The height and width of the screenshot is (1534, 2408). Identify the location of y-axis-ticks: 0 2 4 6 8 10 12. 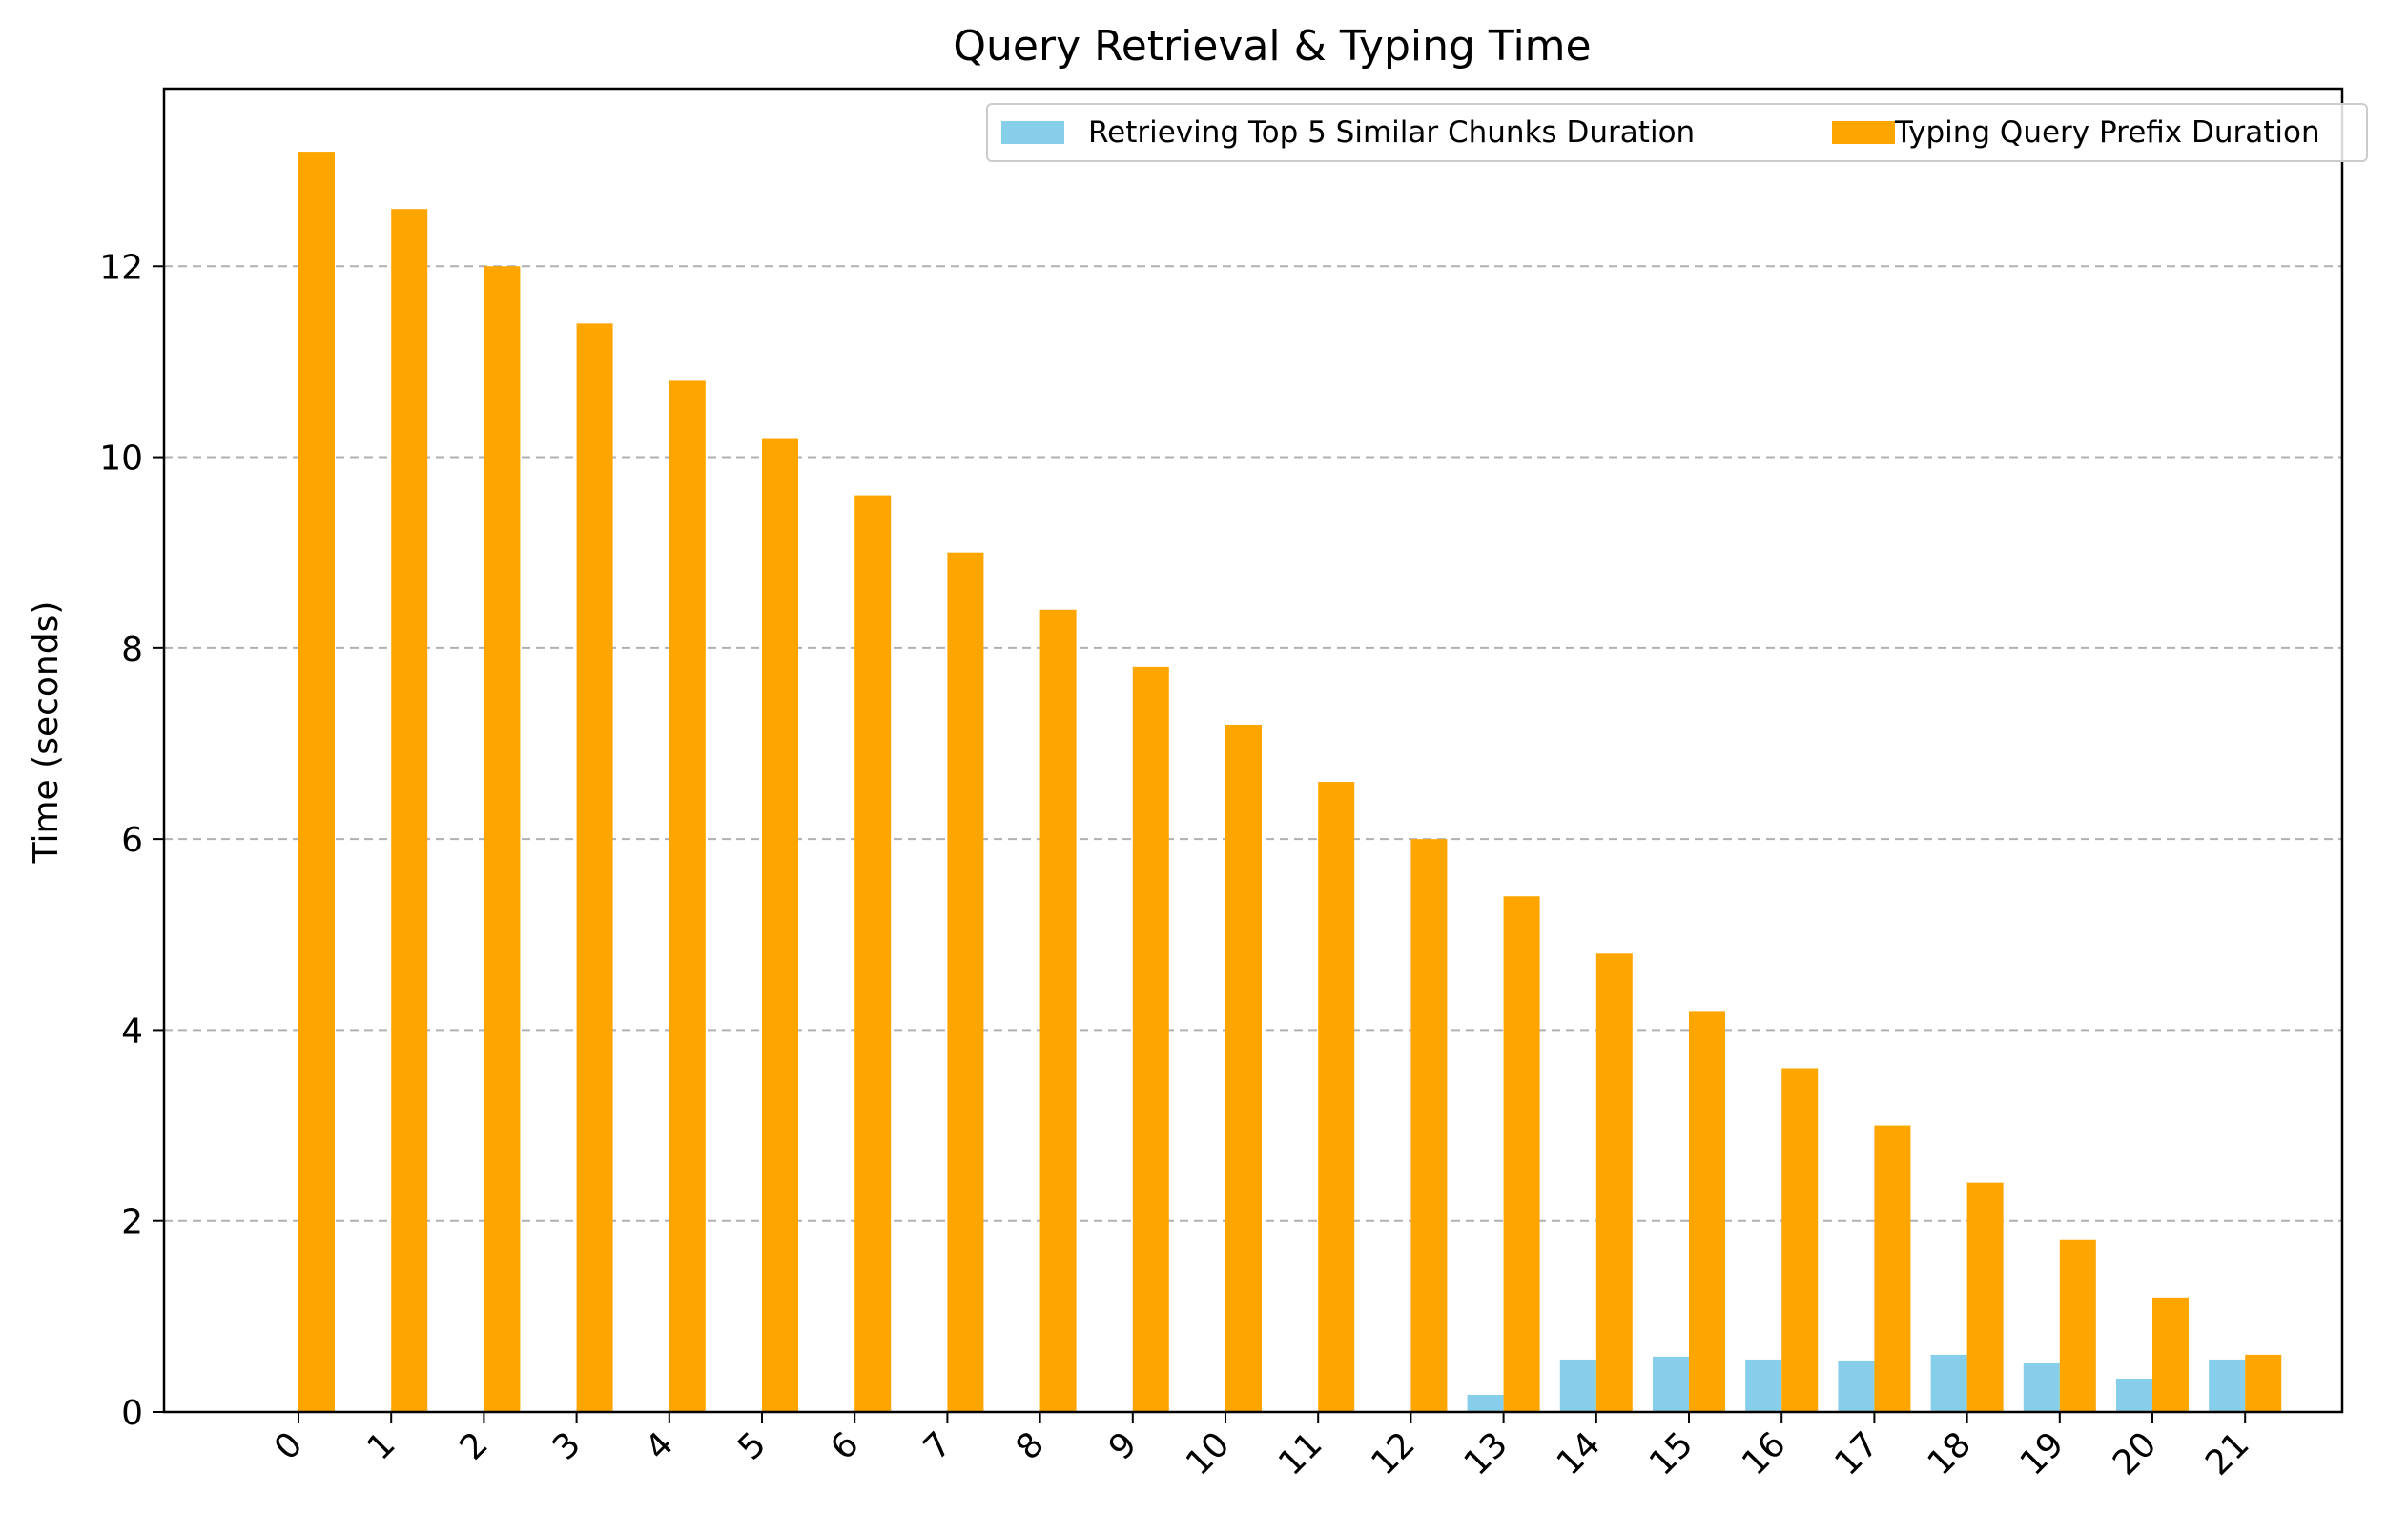
(131, 841).